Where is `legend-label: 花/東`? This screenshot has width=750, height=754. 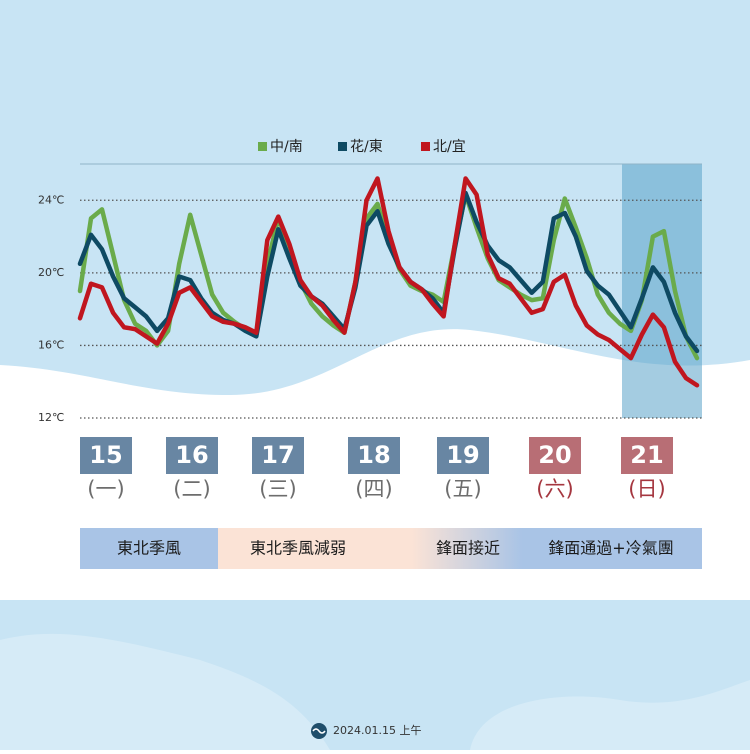
legend-label: 花/東 is located at coordinates (366, 147).